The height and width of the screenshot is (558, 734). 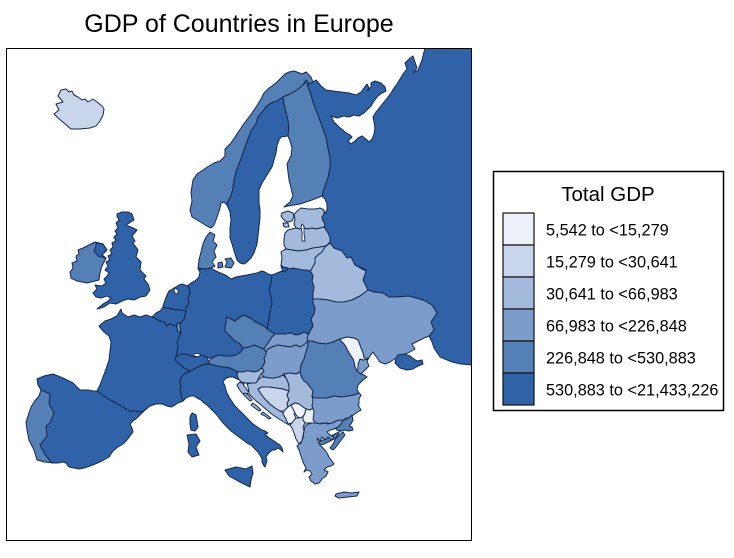 What do you see at coordinates (607, 231) in the screenshot?
I see `svg-text: 5,542 to <15,279` at bounding box center [607, 231].